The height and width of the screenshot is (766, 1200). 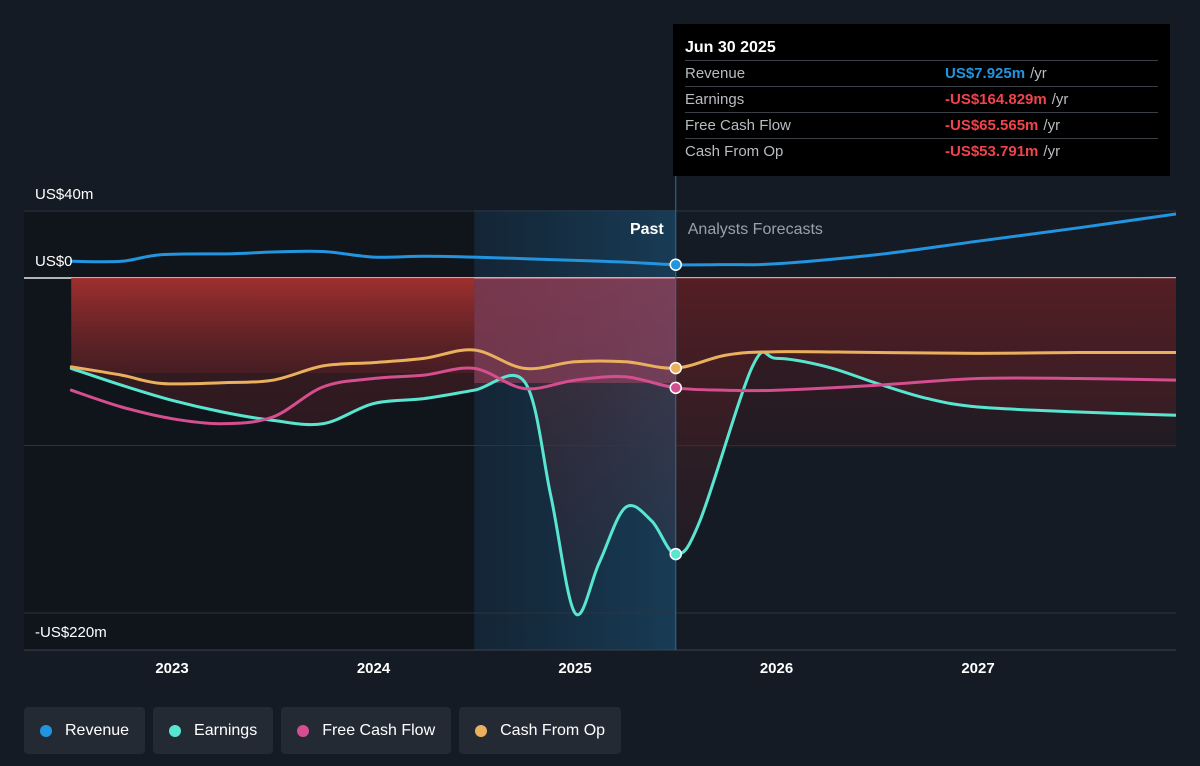 What do you see at coordinates (730, 47) in the screenshot?
I see `tooltip-date: Jun 30 2025` at bounding box center [730, 47].